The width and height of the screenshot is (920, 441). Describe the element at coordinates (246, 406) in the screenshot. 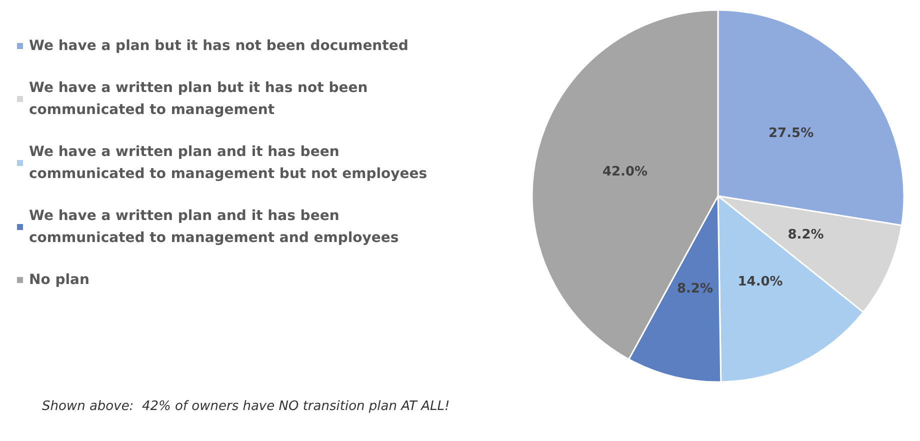

I see `text: Shown above: 42% of owners have NO transition plan AT ALL!` at that location.